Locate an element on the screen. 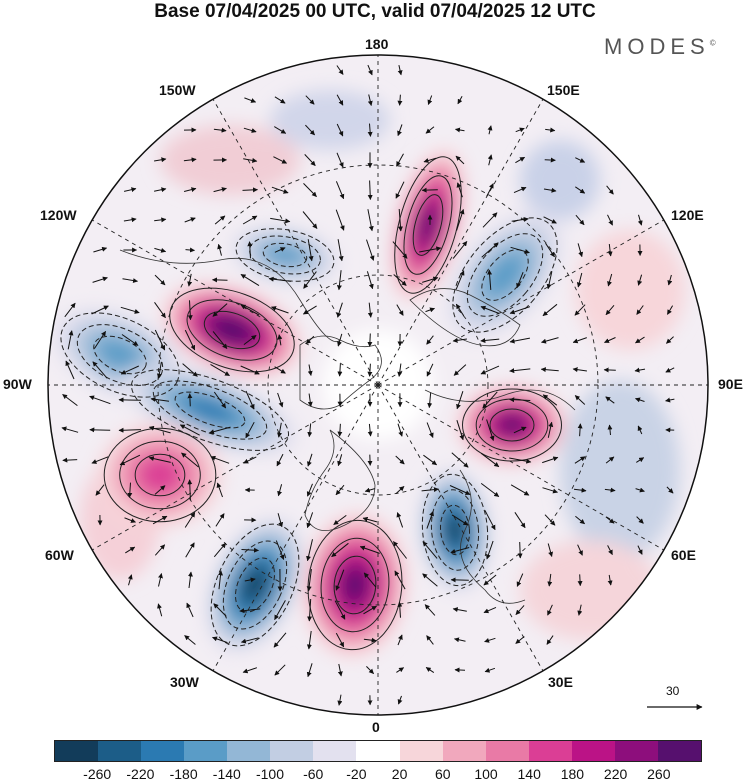  contour-low-east-siberia is located at coordinates (505, 275).